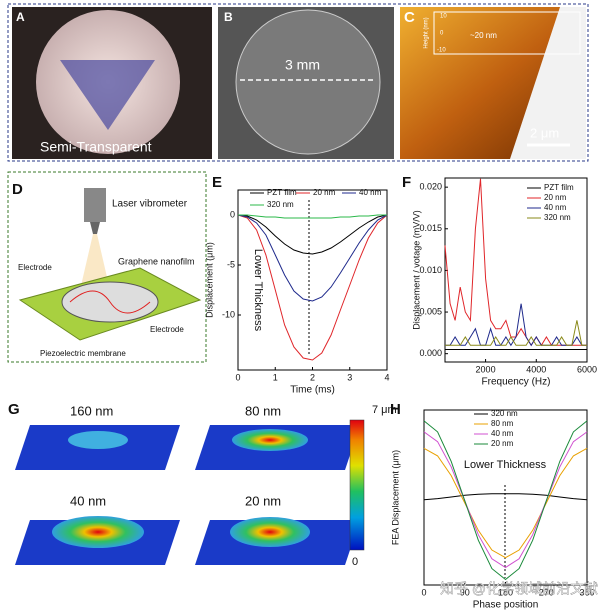 Image resolution: width=600 pixels, height=613 pixels. I want to click on x-tick-label: 270, so click(546, 592).